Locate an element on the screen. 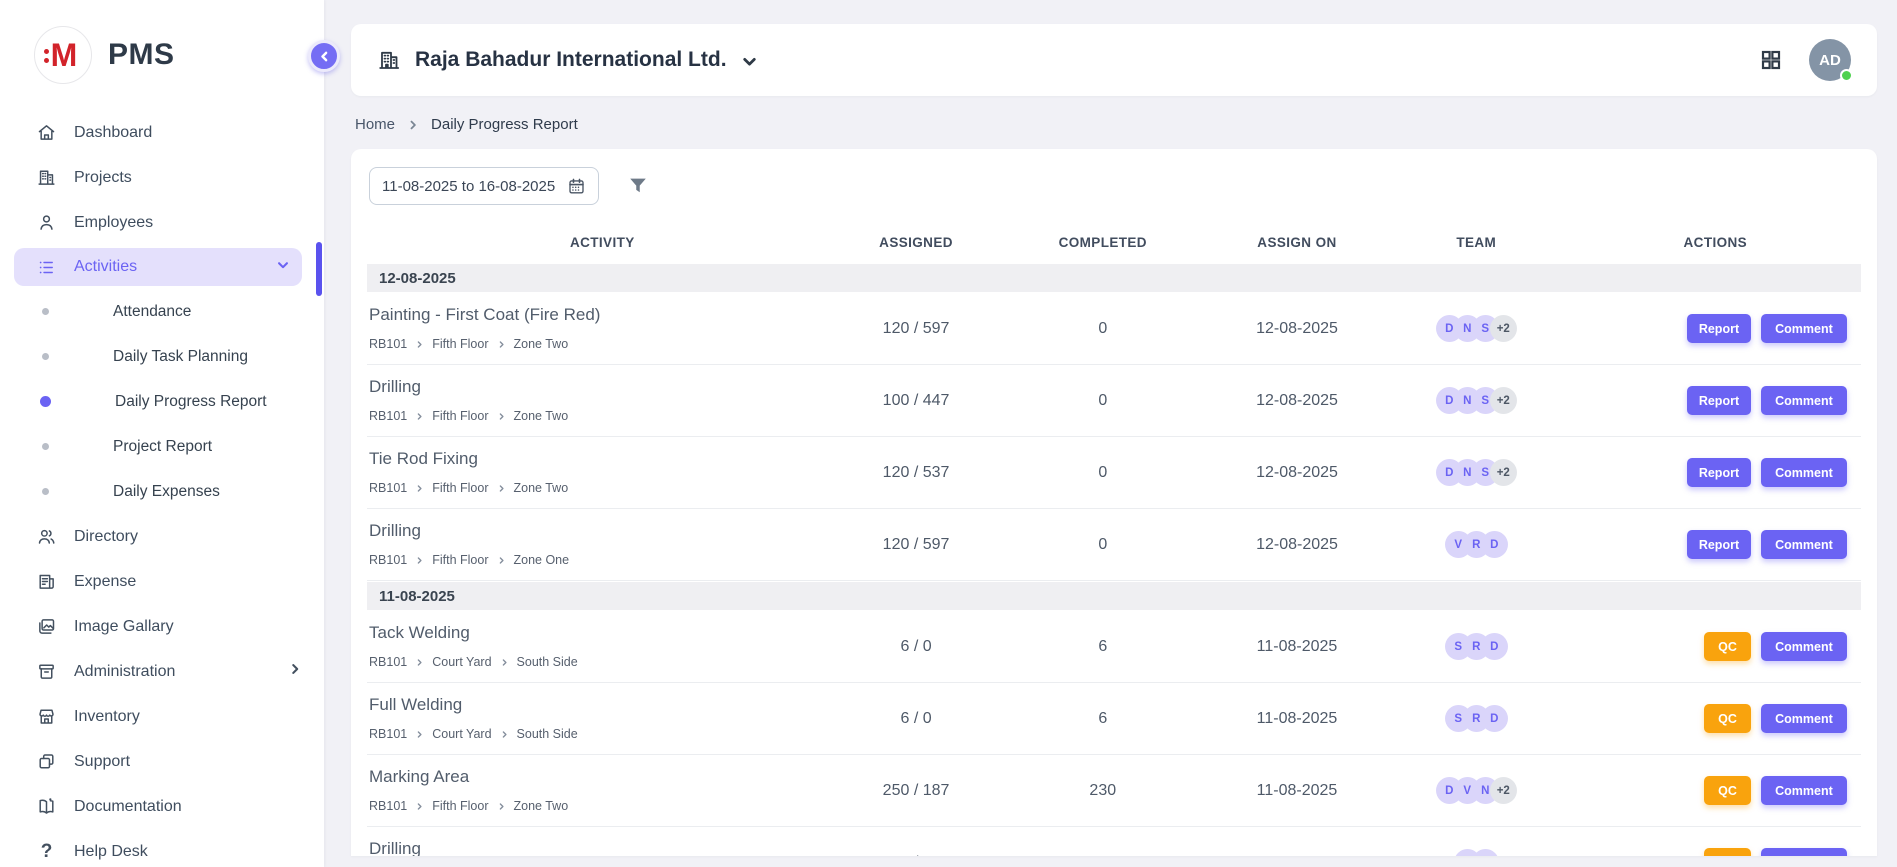 The height and width of the screenshot is (867, 1897). calendar-icon is located at coordinates (576, 186).